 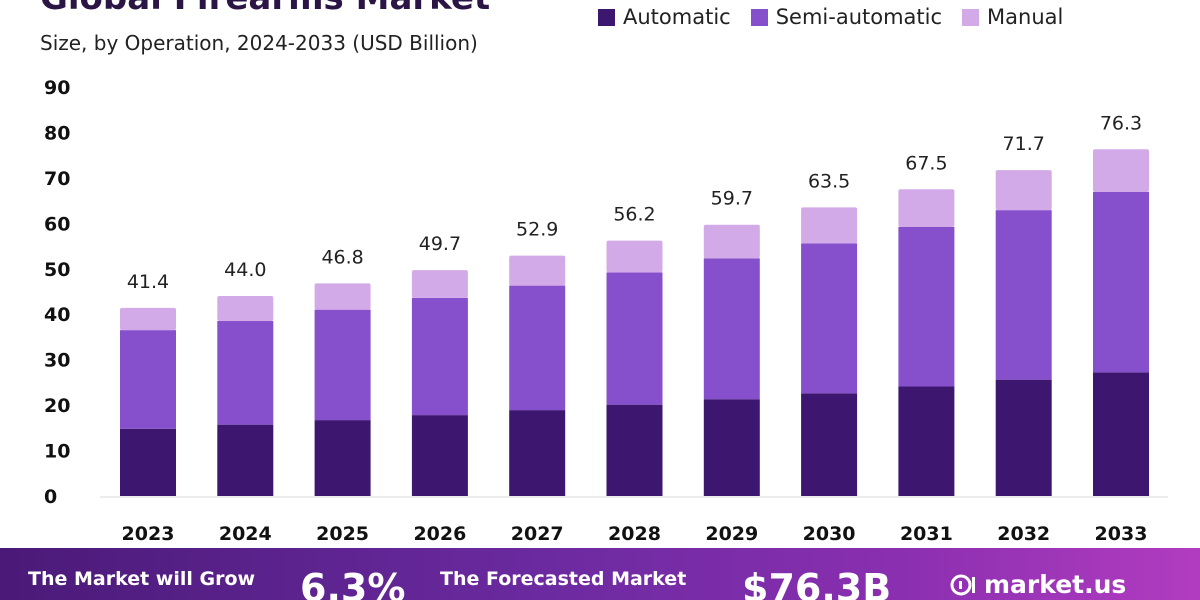 What do you see at coordinates (57, 270) in the screenshot?
I see `y-tick-label: 50` at bounding box center [57, 270].